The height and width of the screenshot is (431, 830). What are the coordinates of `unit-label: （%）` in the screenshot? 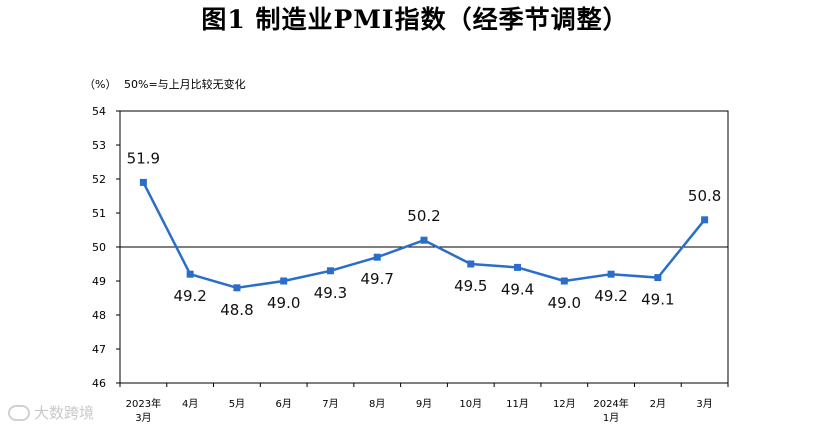 It's located at (100, 84).